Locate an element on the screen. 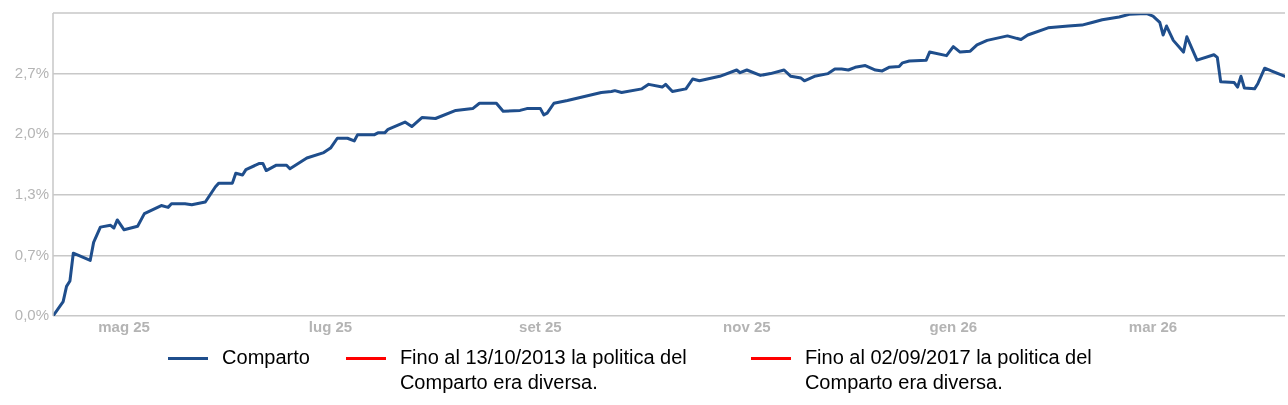 The height and width of the screenshot is (405, 1288). x-tick-label: lug 25 is located at coordinates (330, 327).